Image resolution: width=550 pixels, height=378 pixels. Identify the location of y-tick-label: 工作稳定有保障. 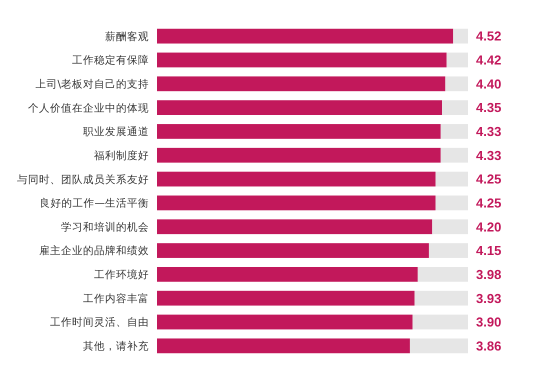
(110, 60).